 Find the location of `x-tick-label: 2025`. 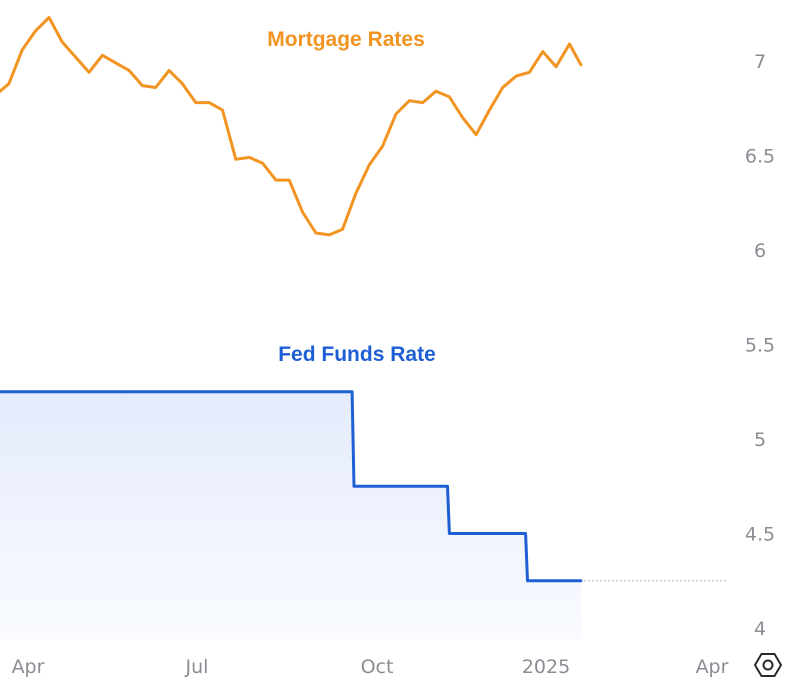

x-tick-label: 2025 is located at coordinates (546, 667).